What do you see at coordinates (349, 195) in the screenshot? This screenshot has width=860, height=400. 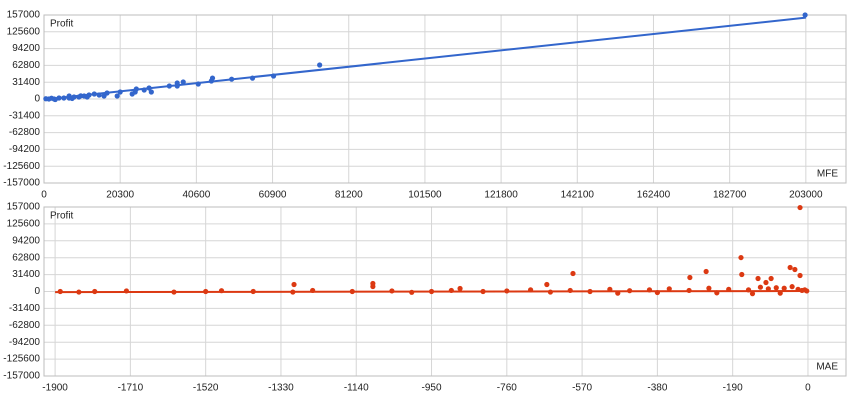 I see `x-tick-label: 81200` at bounding box center [349, 195].